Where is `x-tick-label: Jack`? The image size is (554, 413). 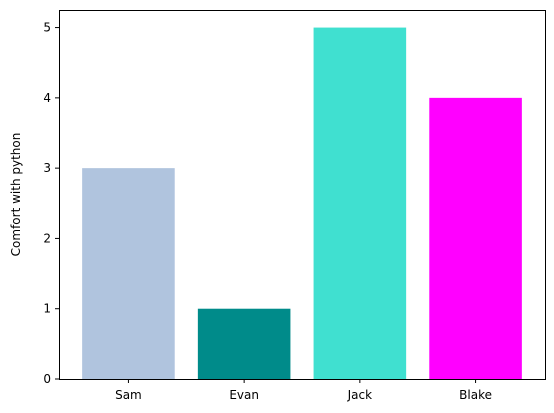
x-tick-label: Jack is located at coordinates (359, 395).